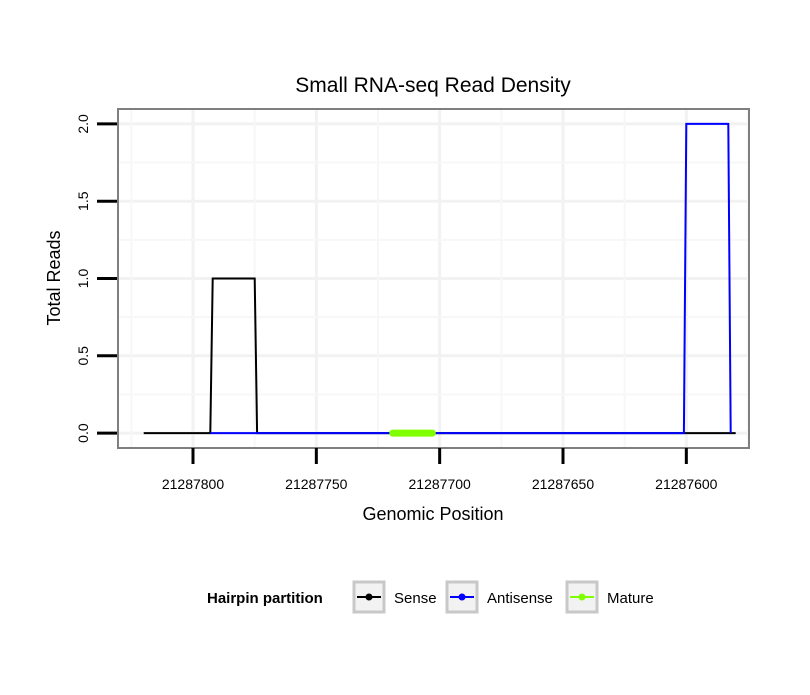  Describe the element at coordinates (83, 201) in the screenshot. I see `y-tick-label: 1.5` at that location.